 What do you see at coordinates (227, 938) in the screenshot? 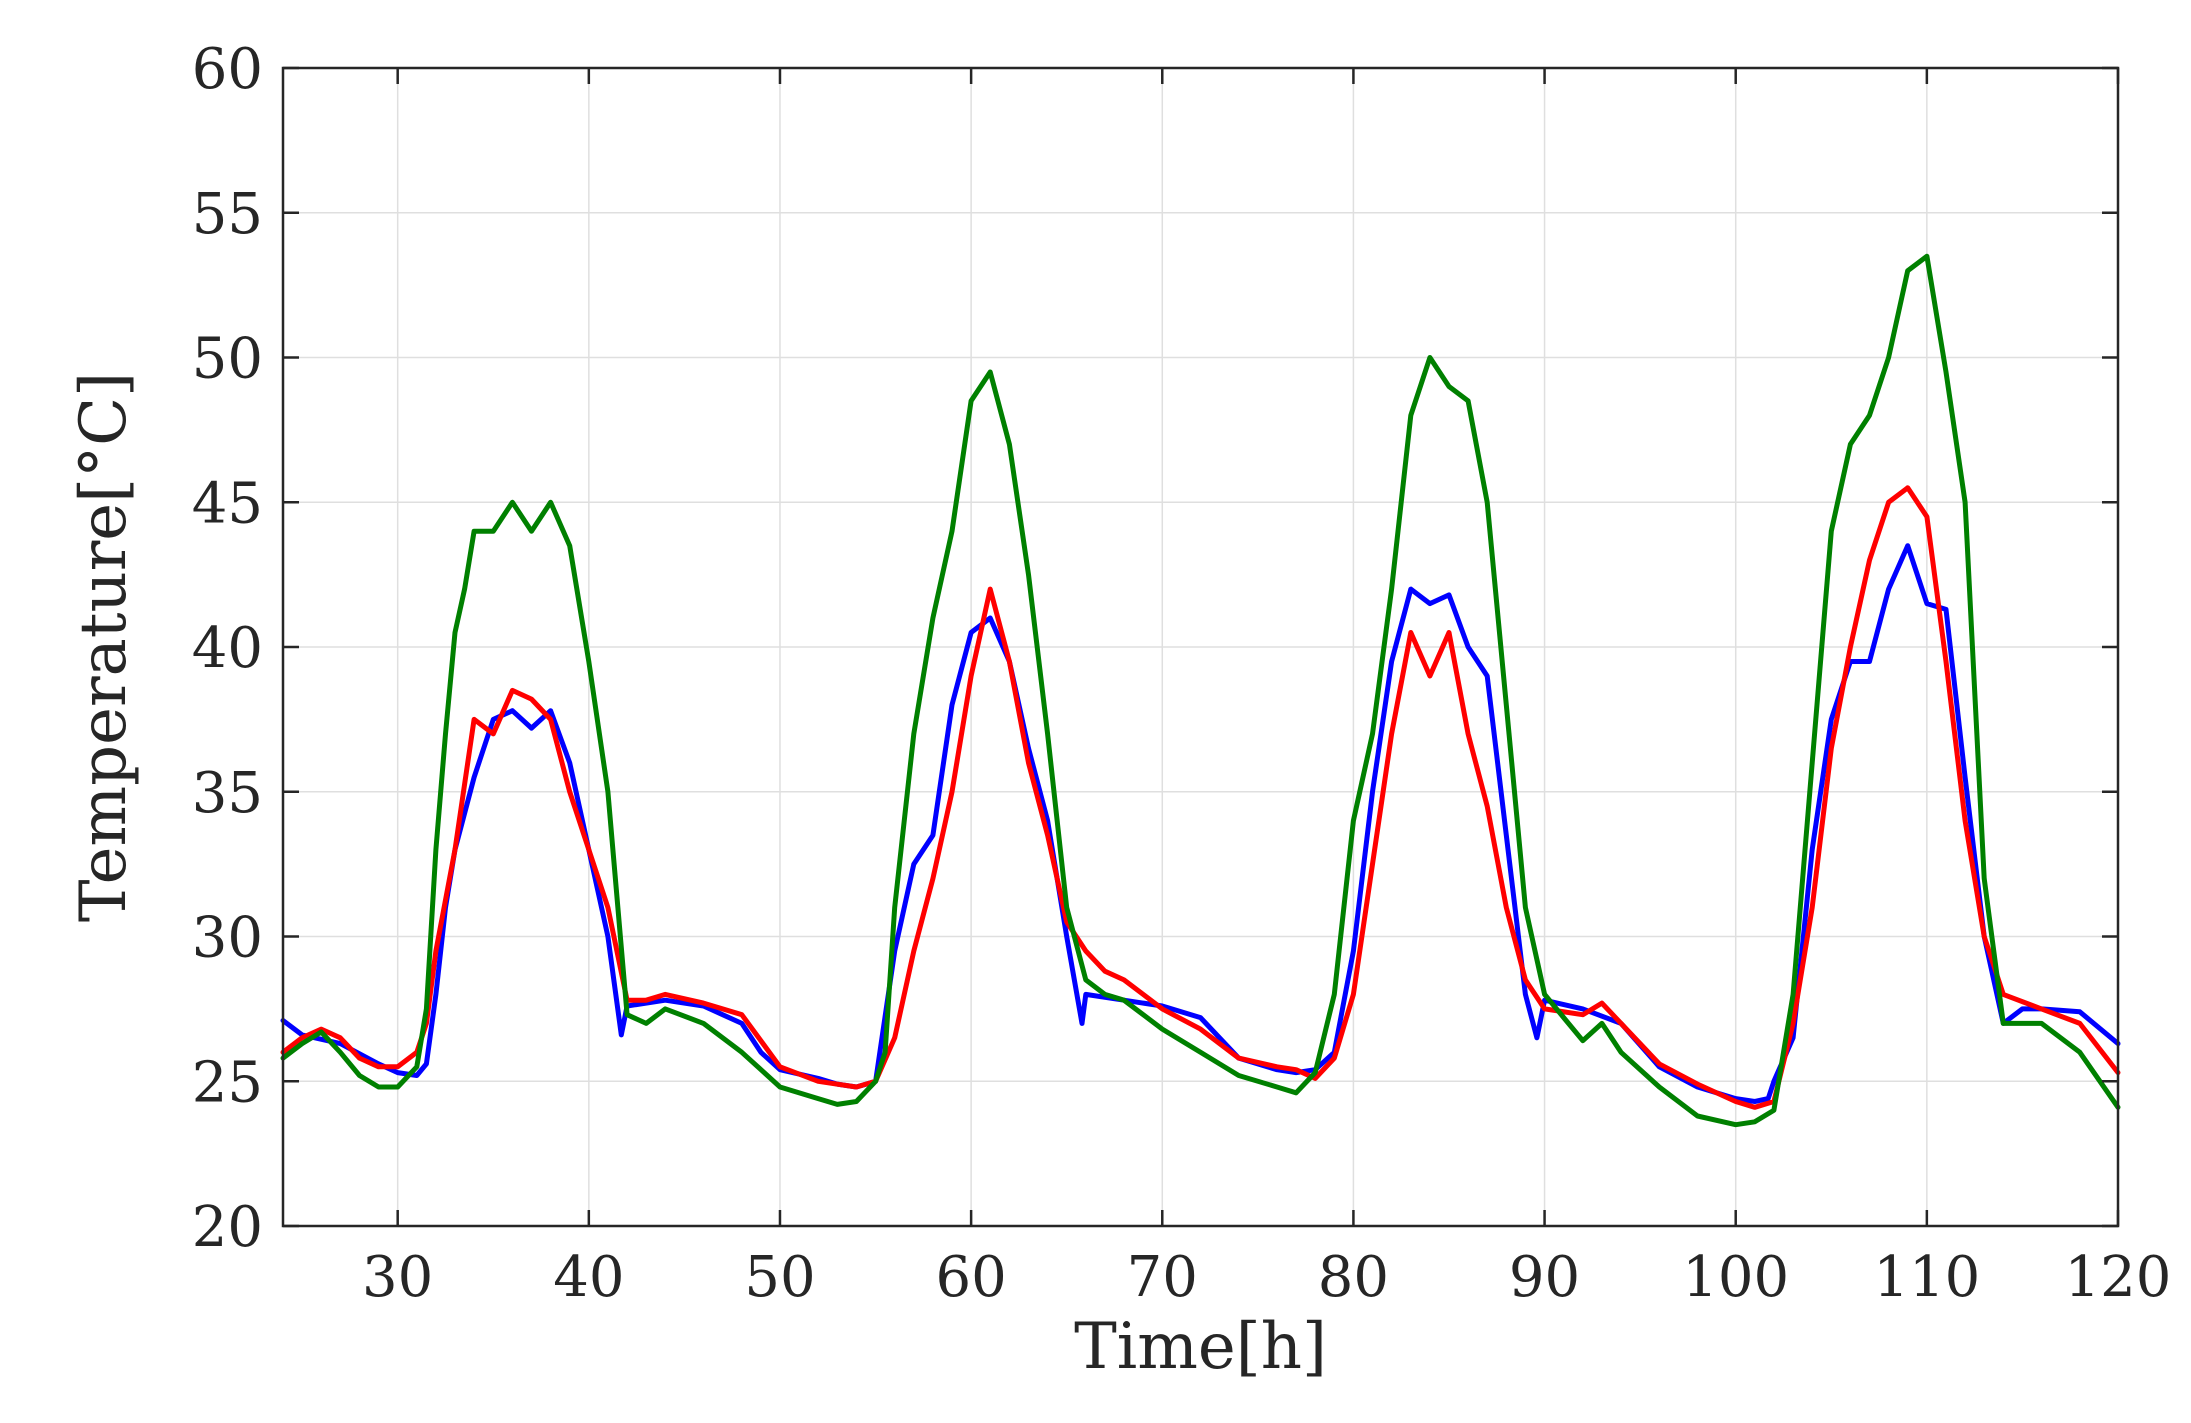
I see `y-tick-label: 30` at bounding box center [227, 938].